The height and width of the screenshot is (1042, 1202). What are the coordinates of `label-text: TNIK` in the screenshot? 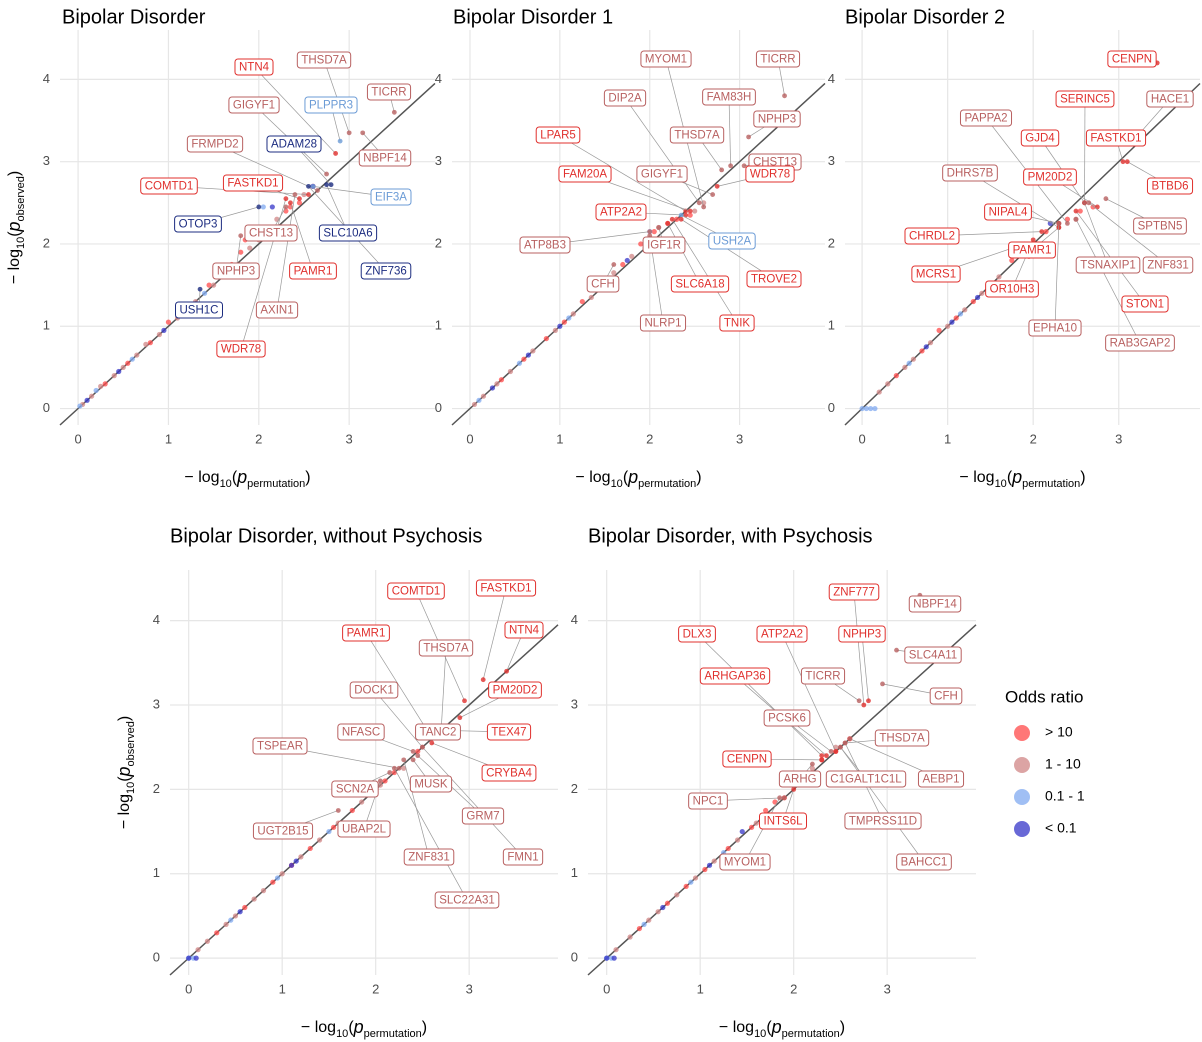 It's located at (737, 324).